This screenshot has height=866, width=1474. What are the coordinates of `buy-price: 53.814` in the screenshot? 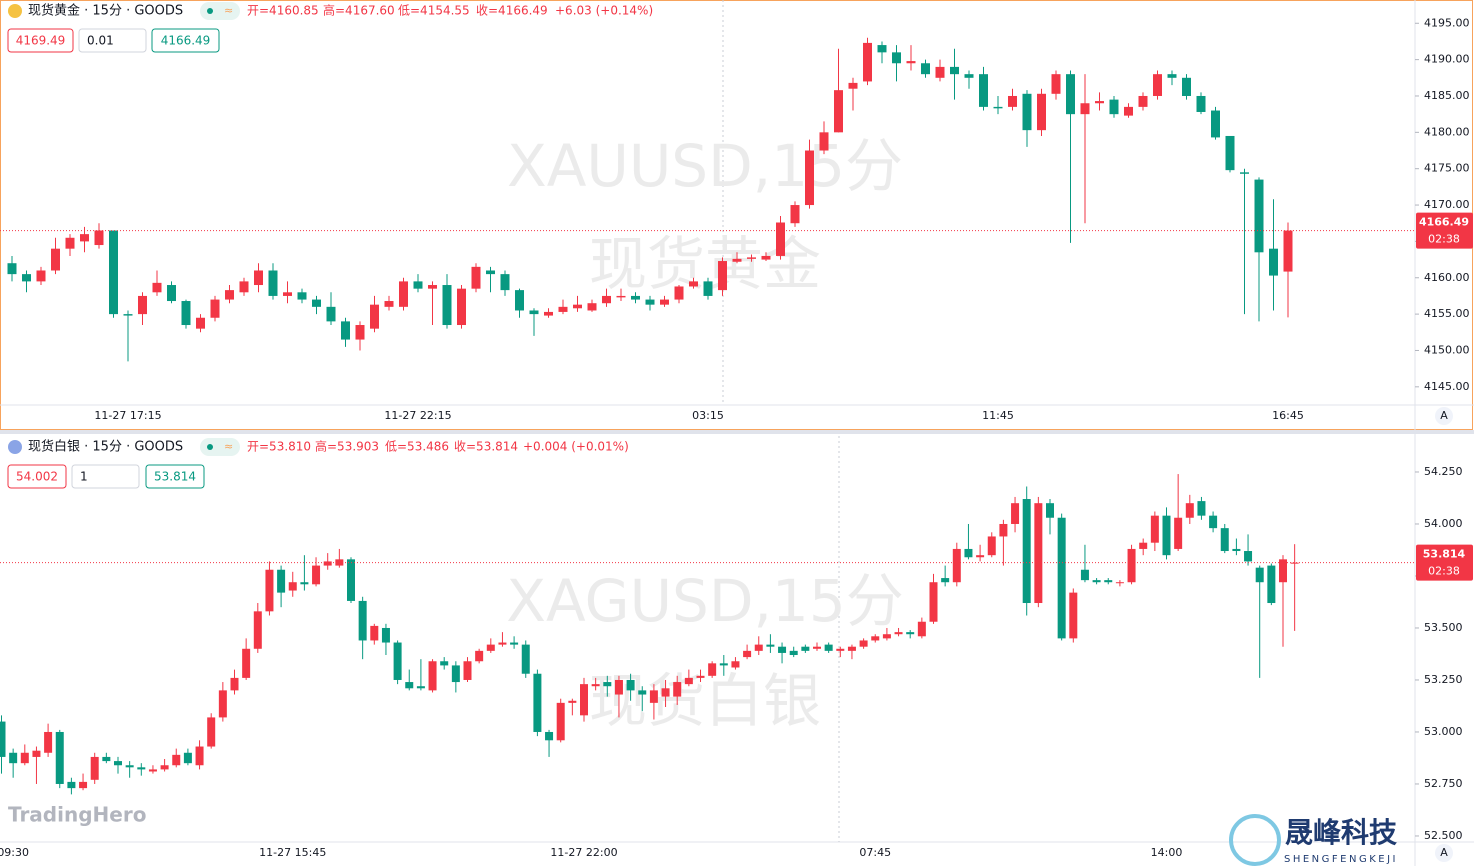 It's located at (175, 477).